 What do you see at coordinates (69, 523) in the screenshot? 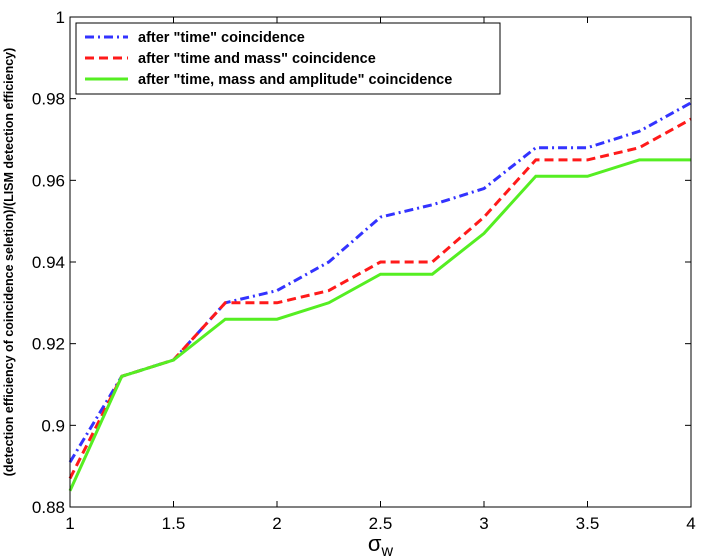
I see `x-tick-label: 1` at bounding box center [69, 523].